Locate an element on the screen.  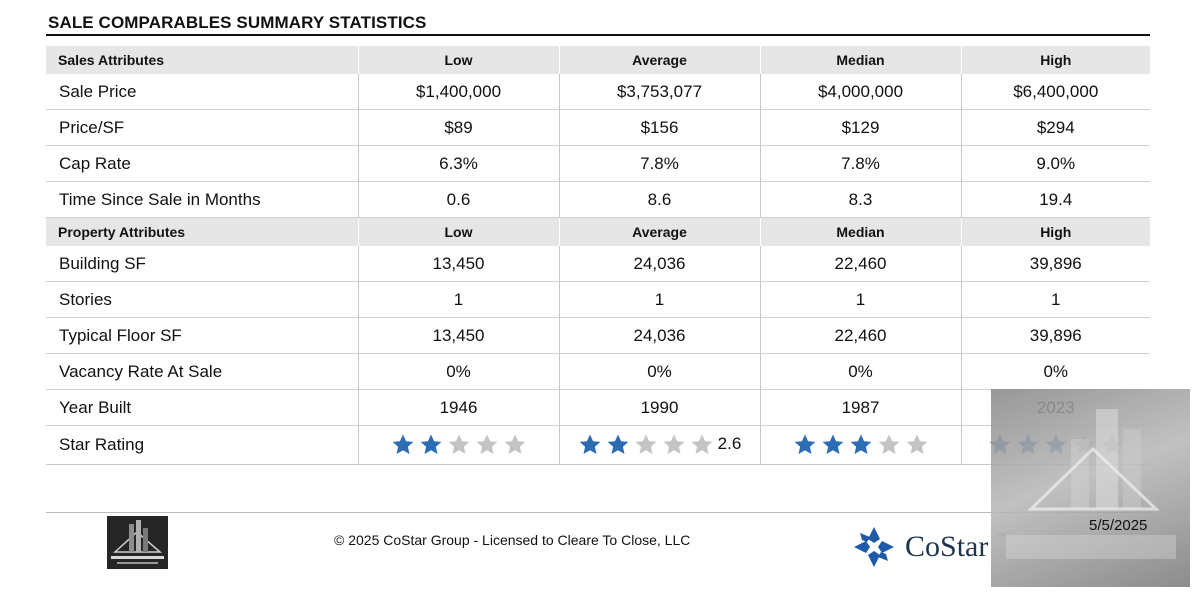
cell-low is located at coordinates (459, 445).